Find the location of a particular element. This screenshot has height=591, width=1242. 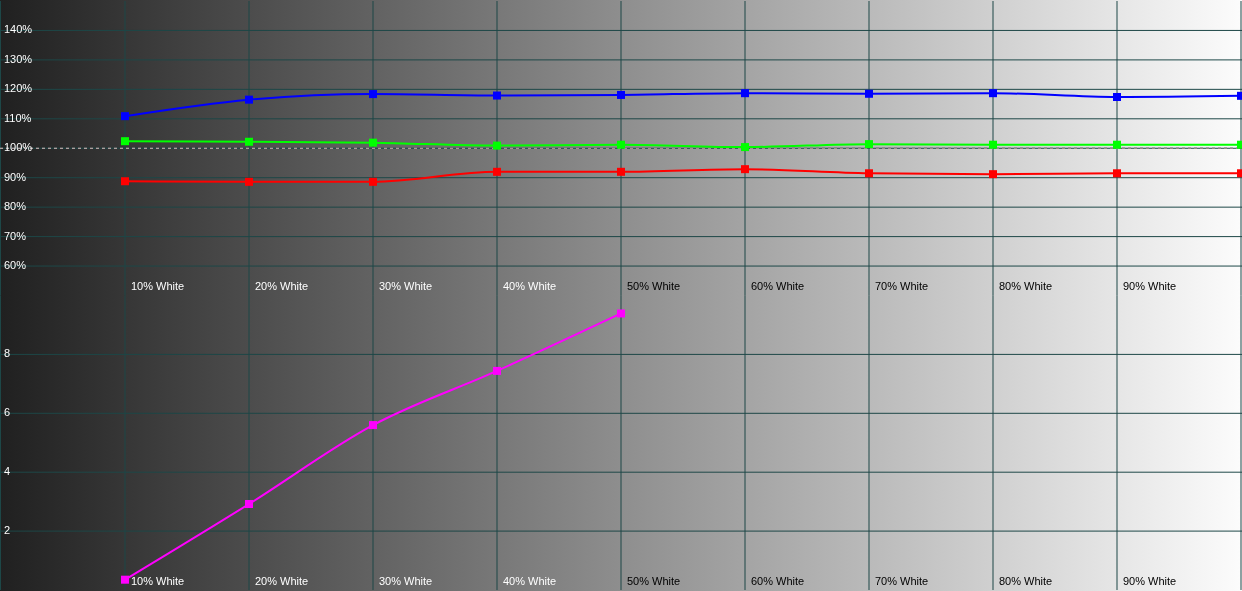

y-tick-label: 90% is located at coordinates (15, 176).